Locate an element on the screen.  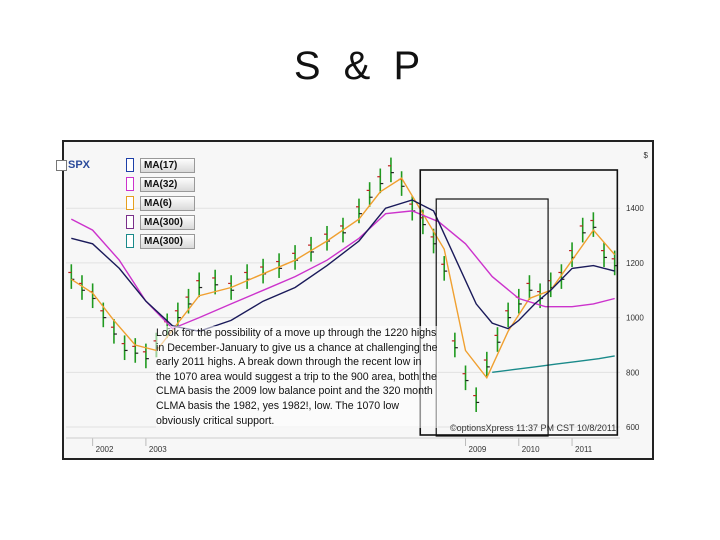
x-tick-label: 2011 is located at coordinates (584, 449).